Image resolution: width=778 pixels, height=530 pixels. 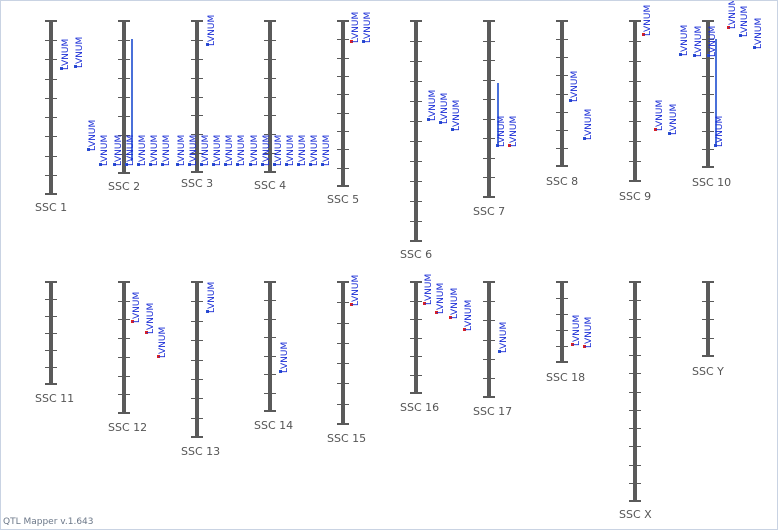 What do you see at coordinates (197, 183) in the screenshot?
I see `chromosome-label: SSC 3` at bounding box center [197, 183].